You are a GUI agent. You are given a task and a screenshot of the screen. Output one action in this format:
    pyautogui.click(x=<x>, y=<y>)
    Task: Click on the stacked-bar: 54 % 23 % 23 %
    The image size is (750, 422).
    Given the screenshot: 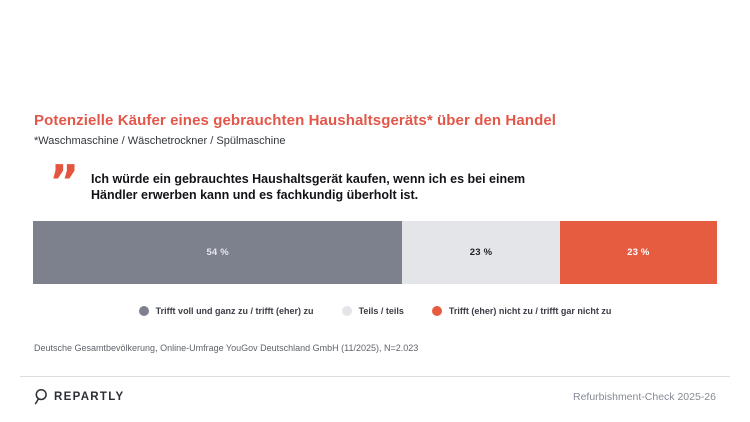 What is the action you would take?
    pyautogui.click(x=375, y=252)
    